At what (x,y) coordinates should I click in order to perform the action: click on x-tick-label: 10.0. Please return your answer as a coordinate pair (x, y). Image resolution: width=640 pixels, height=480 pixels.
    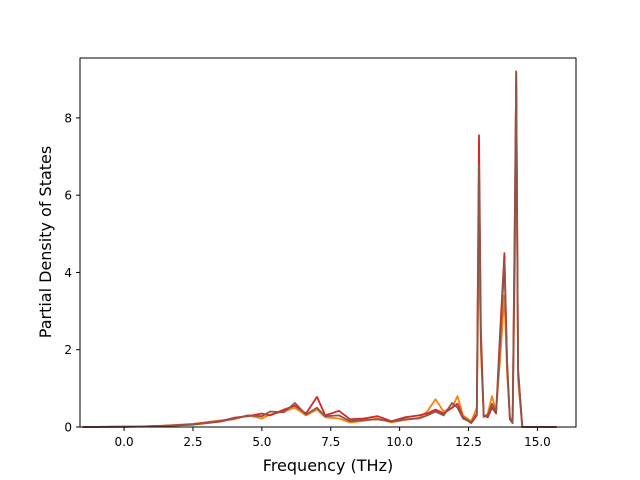
    Looking at the image, I should click on (399, 442).